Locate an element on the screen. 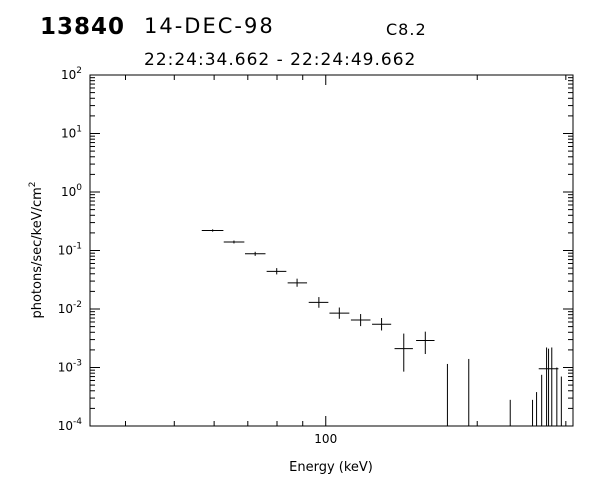 The width and height of the screenshot is (600, 480). y-tick-label-exp: 0 is located at coordinates (79, 188).